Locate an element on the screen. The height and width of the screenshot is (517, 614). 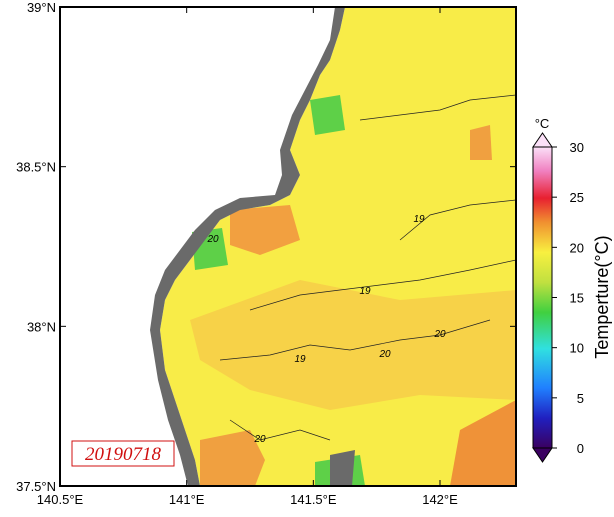
colorbar-min-arrow is located at coordinates (542, 455).